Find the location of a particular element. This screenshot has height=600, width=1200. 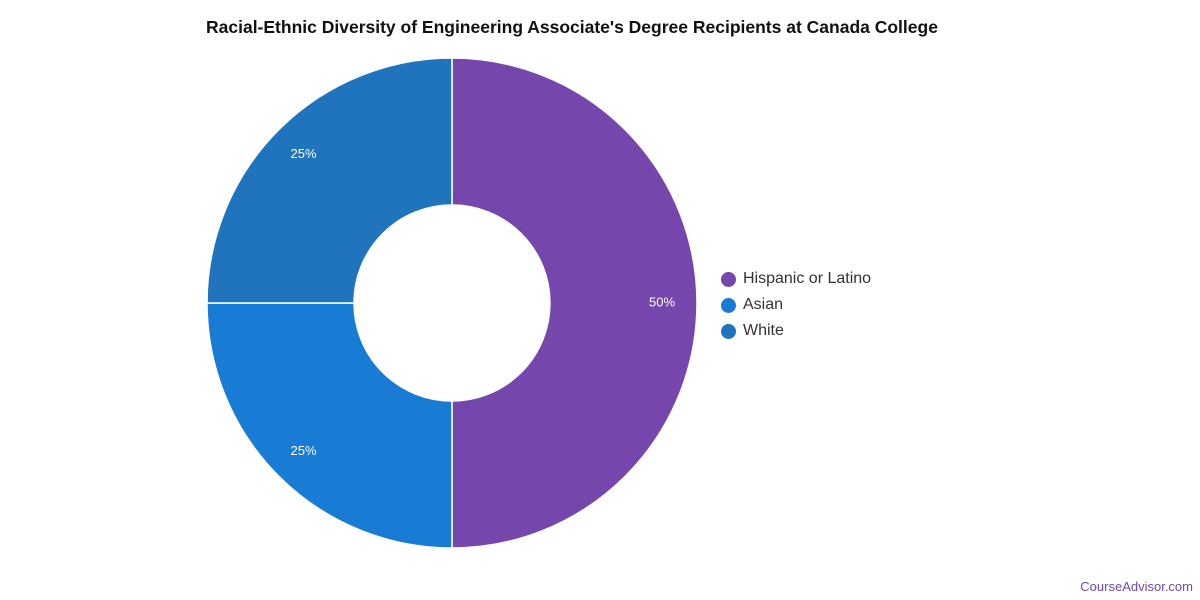

legend-item-hispanic-or-latino: Hispanic or Latino is located at coordinates (796, 279).